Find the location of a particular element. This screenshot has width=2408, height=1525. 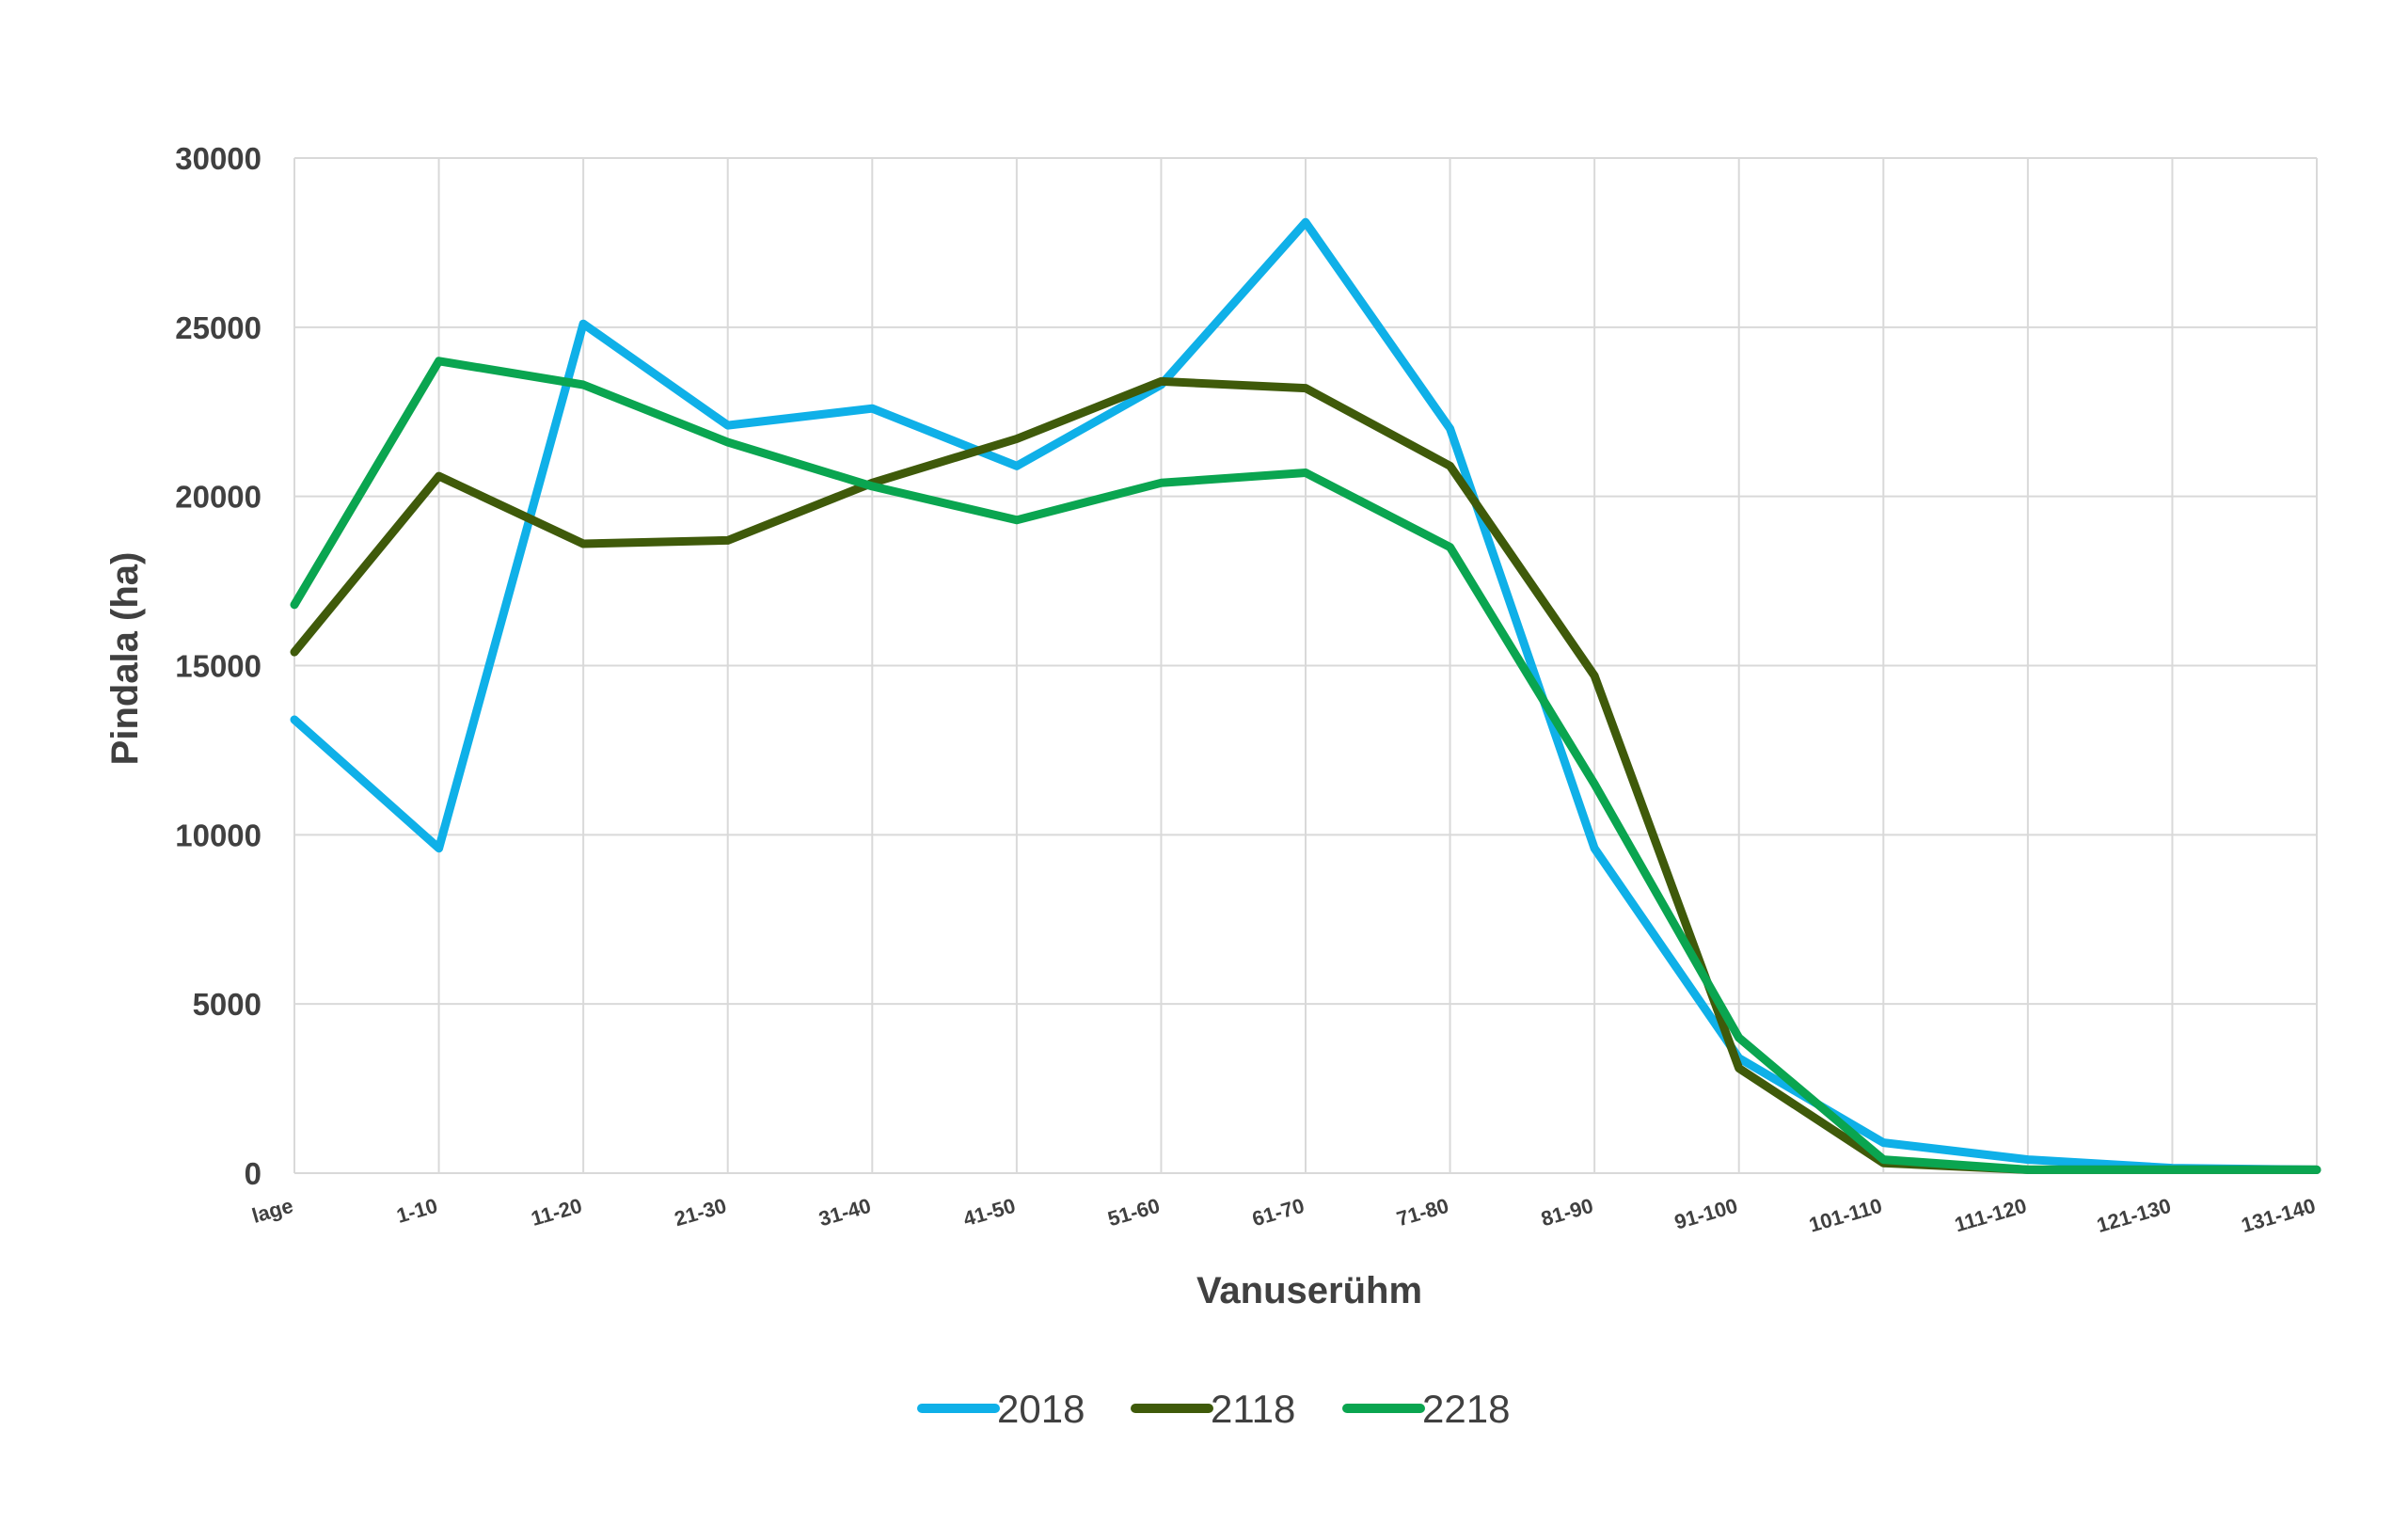

x-tick-label: 131-140 is located at coordinates (2279, 1215).